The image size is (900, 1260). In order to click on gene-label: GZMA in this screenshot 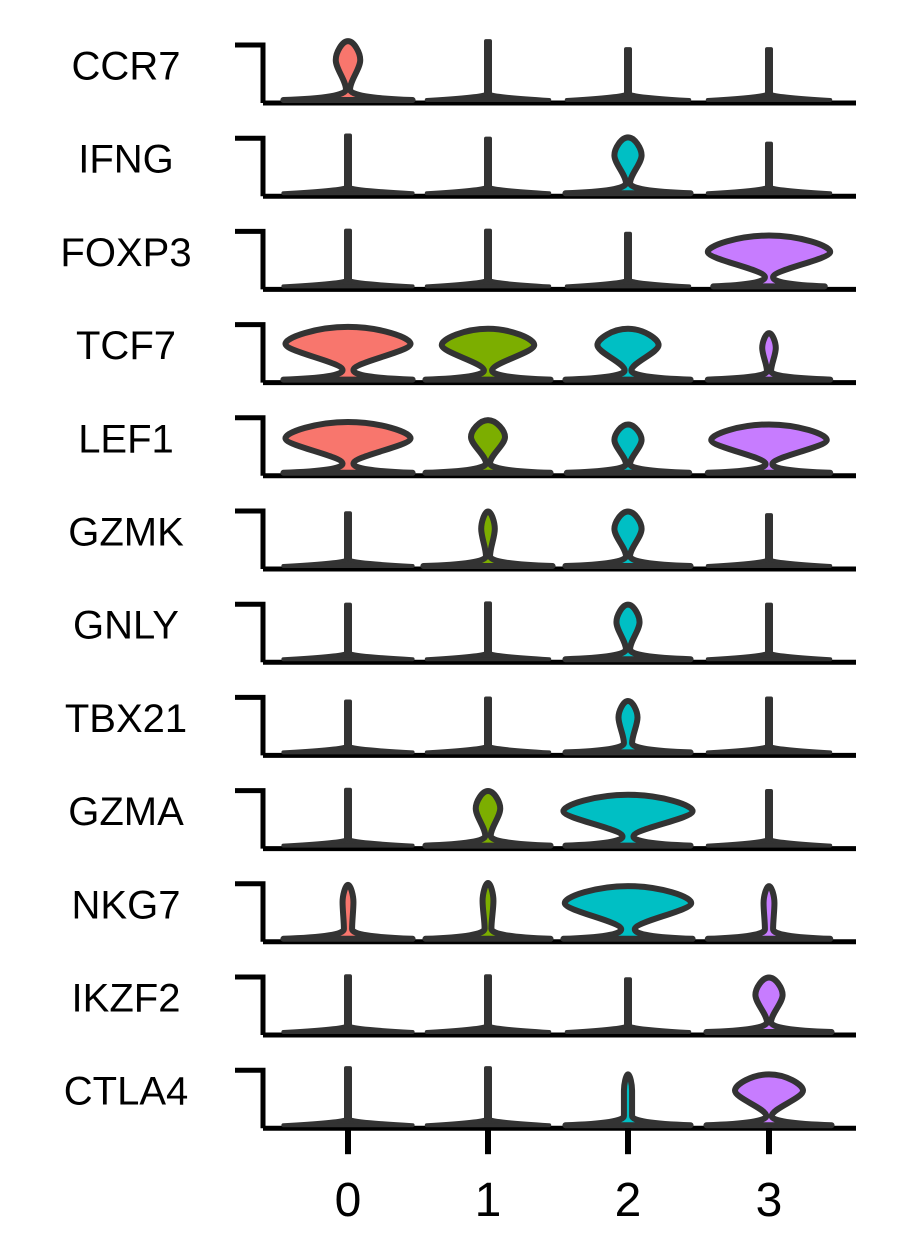, I will do `click(126, 812)`.